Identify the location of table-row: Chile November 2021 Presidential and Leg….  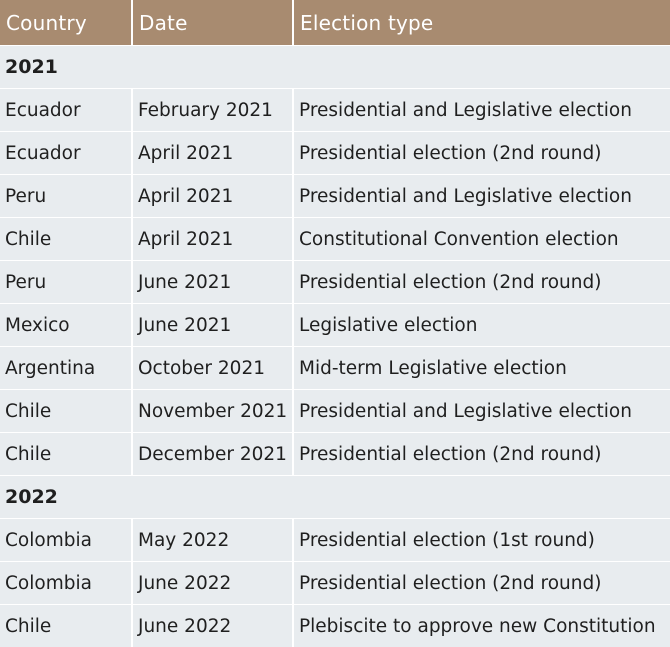
(335, 410).